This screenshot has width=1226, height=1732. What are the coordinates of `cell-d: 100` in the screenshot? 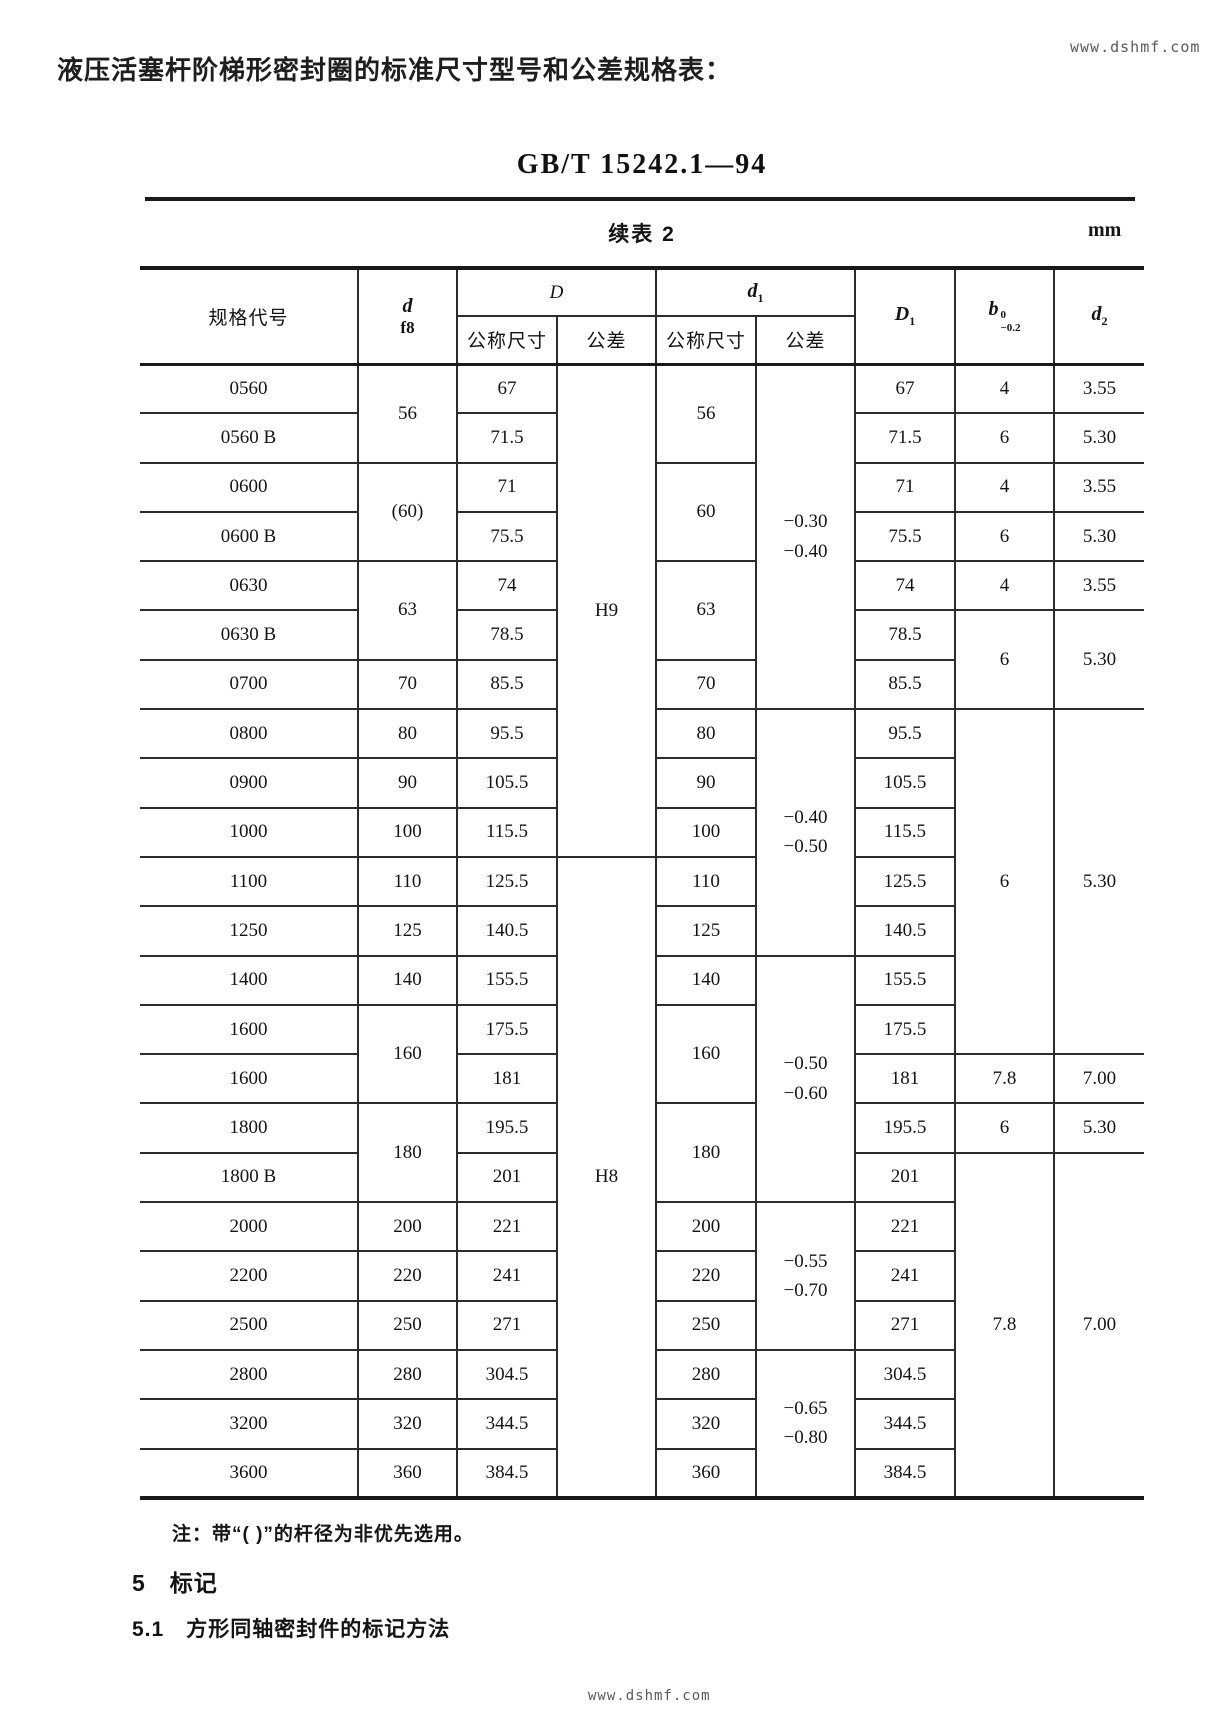 It's located at (407, 832).